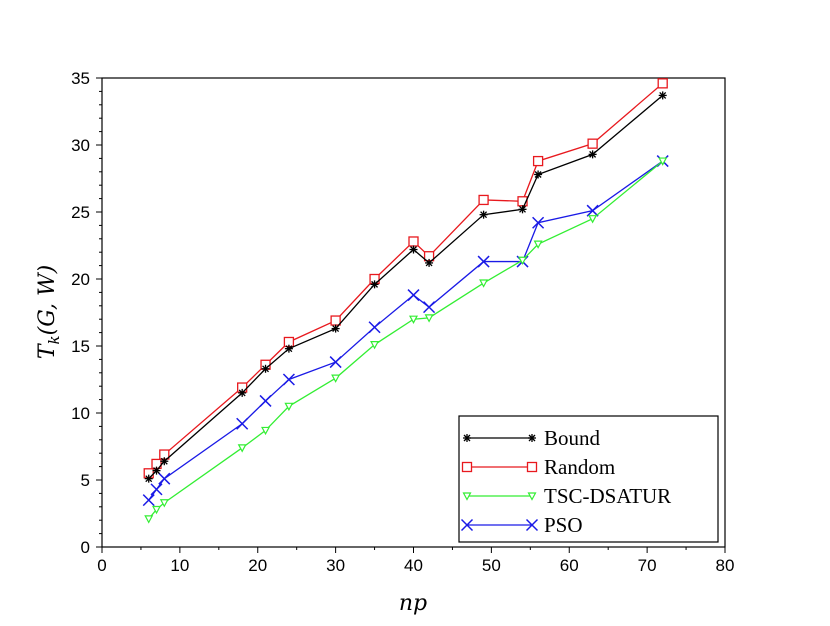 The image size is (830, 626). What do you see at coordinates (47, 350) in the screenshot?
I see `y-axis-label-base: T` at bounding box center [47, 350].